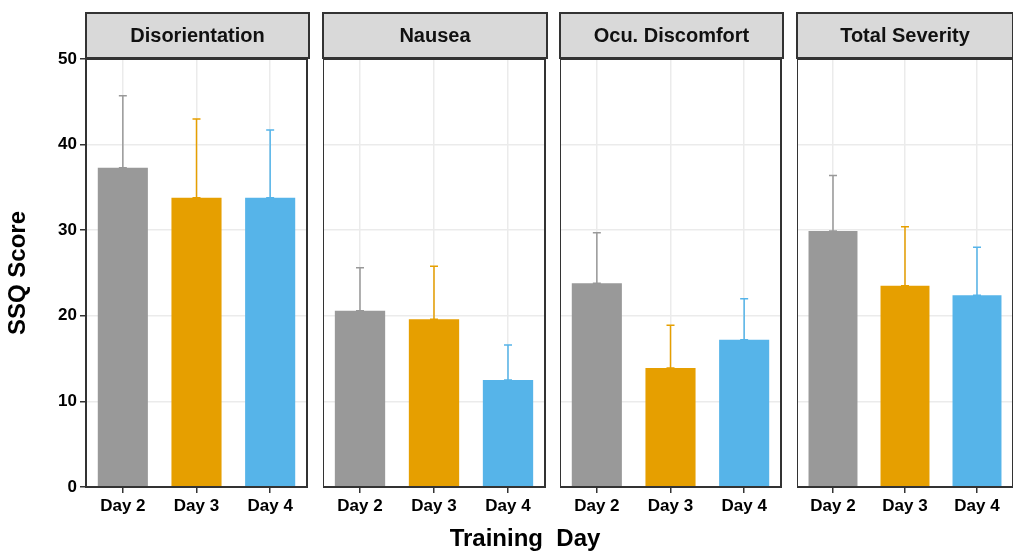 This screenshot has height=558, width=1013. I want to click on chart-title: Disorientation, so click(197, 35).